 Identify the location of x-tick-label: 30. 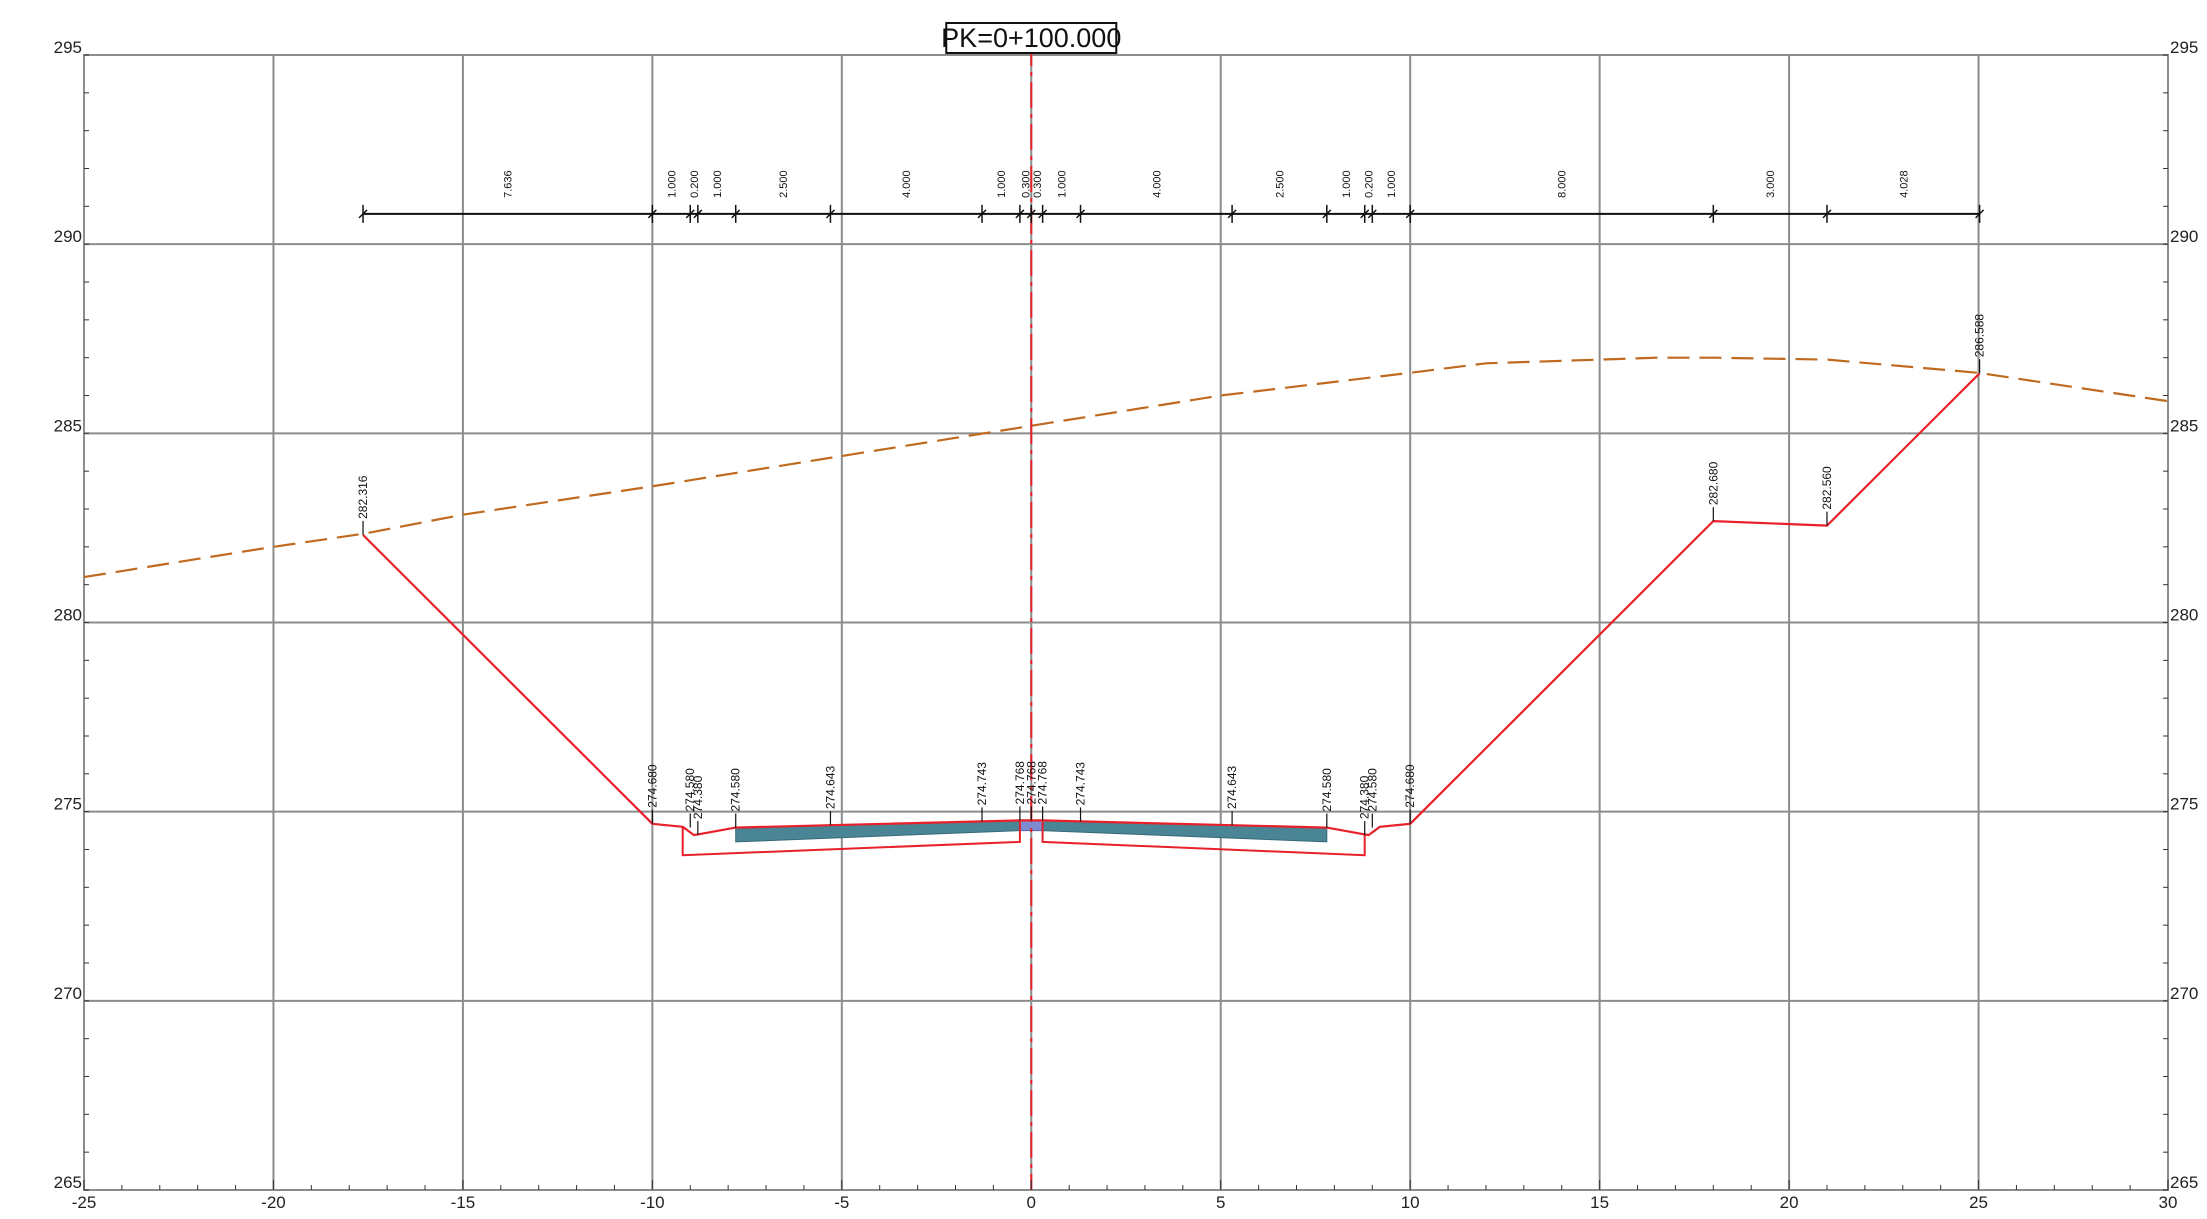
(2168, 1202).